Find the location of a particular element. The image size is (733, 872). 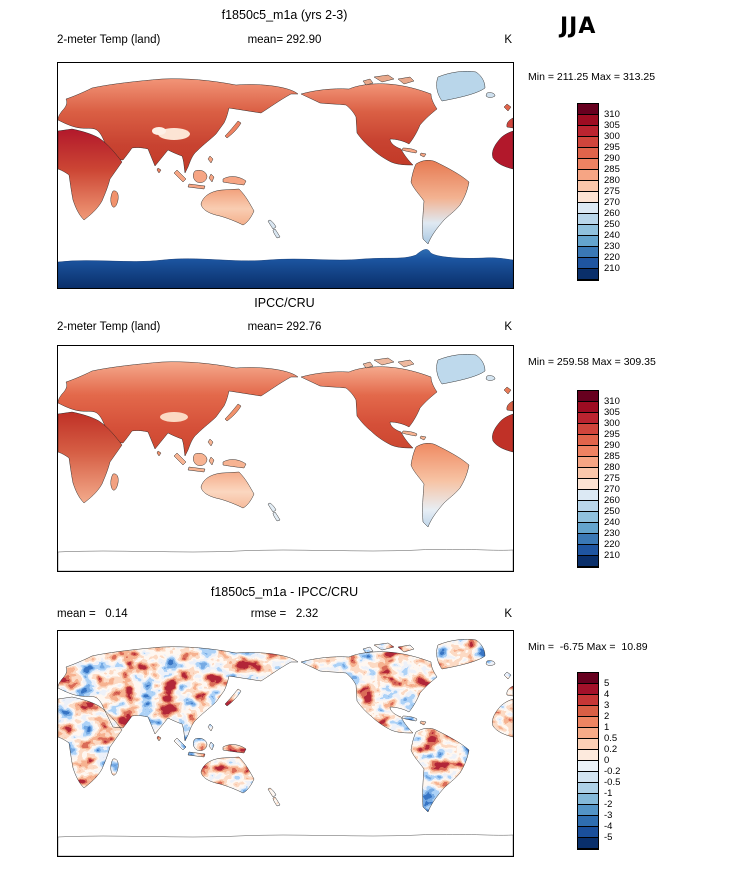

colorbar-tick-label: 305 is located at coordinates (612, 412).